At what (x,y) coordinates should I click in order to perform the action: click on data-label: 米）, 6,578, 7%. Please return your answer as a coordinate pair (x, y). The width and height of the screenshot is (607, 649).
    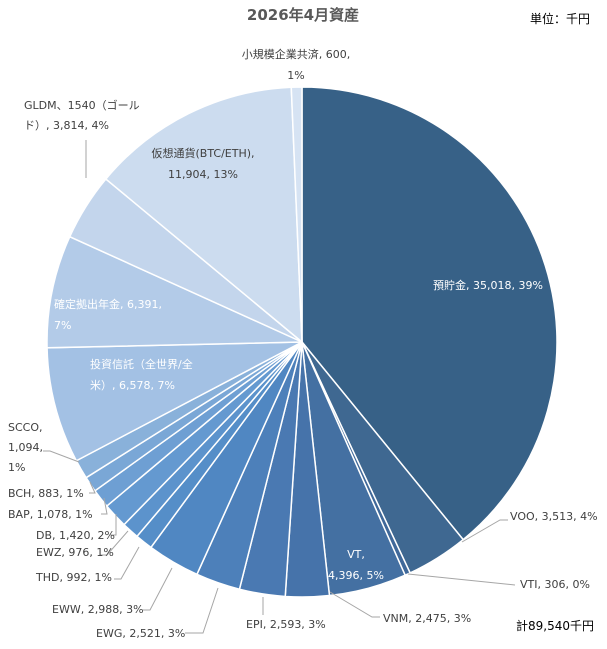
    Looking at the image, I should click on (132, 385).